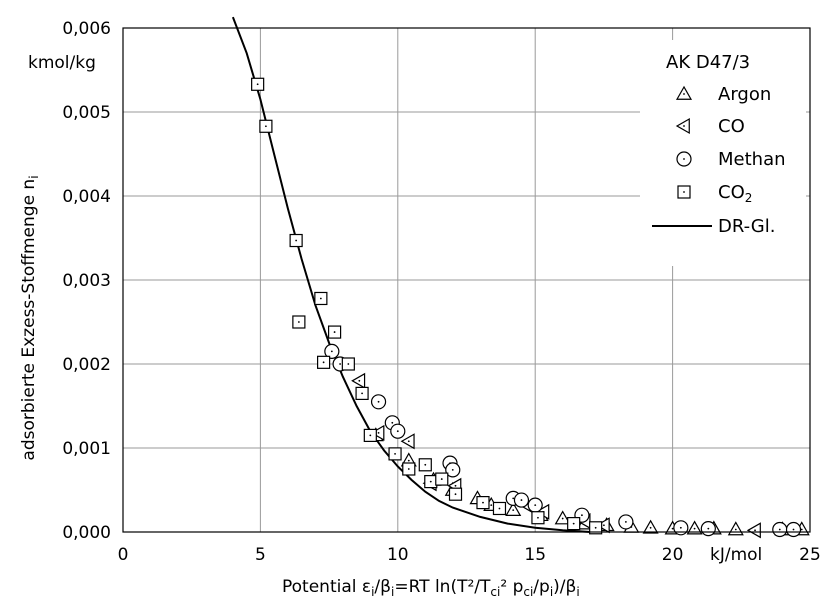 This screenshot has width=824, height=606. What do you see at coordinates (535, 555) in the screenshot?
I see `x-tick-label: 15` at bounding box center [535, 555].